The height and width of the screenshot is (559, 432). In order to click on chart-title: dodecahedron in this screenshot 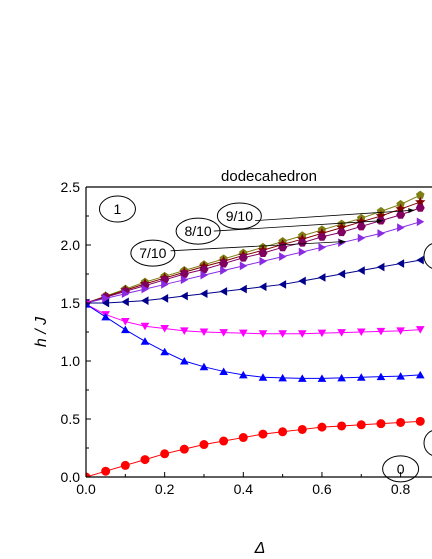, I will do `click(269, 176)`.